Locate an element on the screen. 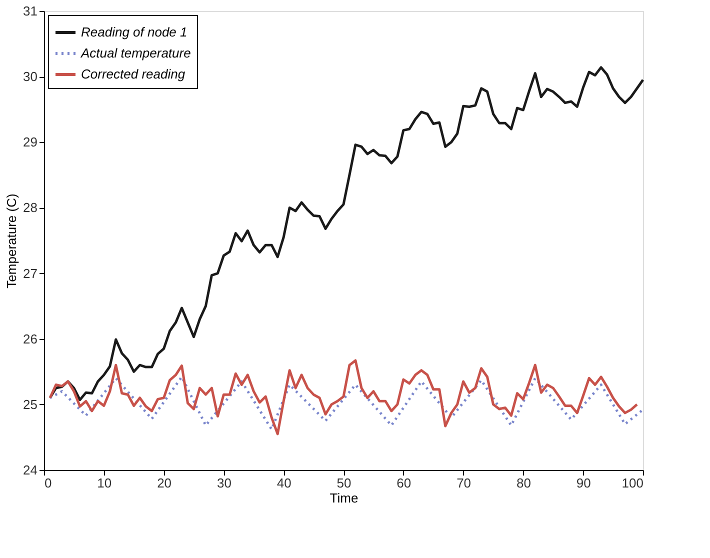 The image size is (710, 558). y-tick-label: 25 is located at coordinates (30, 404).